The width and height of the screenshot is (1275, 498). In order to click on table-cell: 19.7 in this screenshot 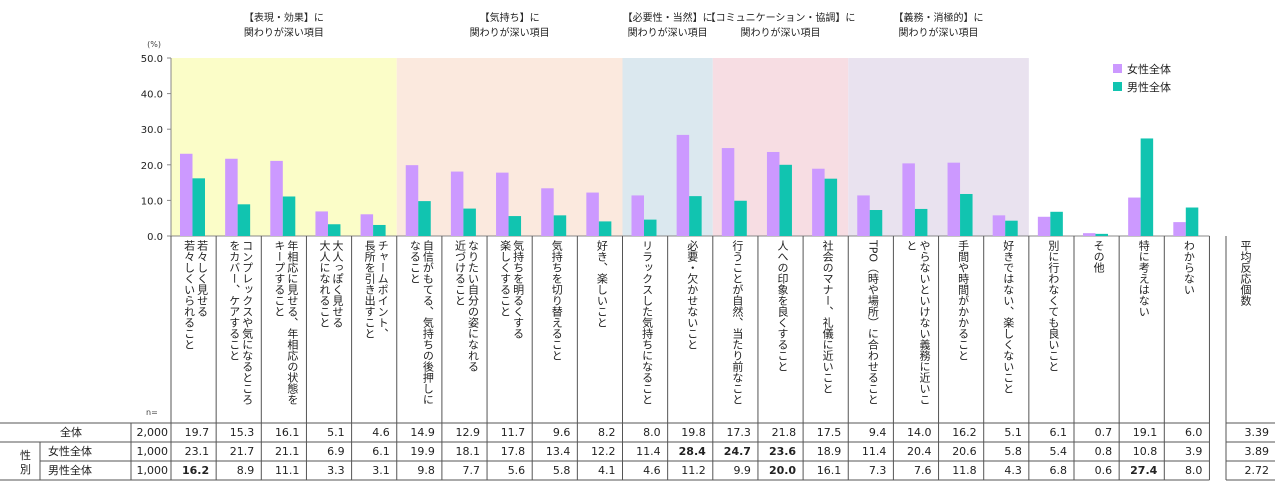, I will do `click(197, 432)`.